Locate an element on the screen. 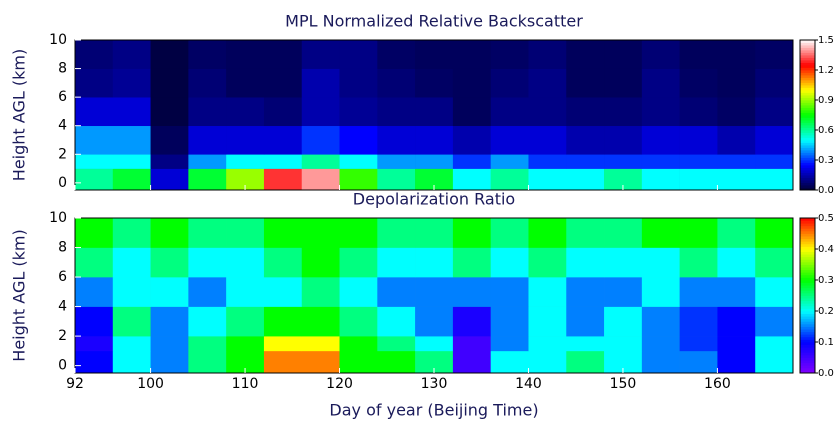 This screenshot has height=421, width=840. chart-title: MPL Normalized Relative Backscatter is located at coordinates (434, 21).